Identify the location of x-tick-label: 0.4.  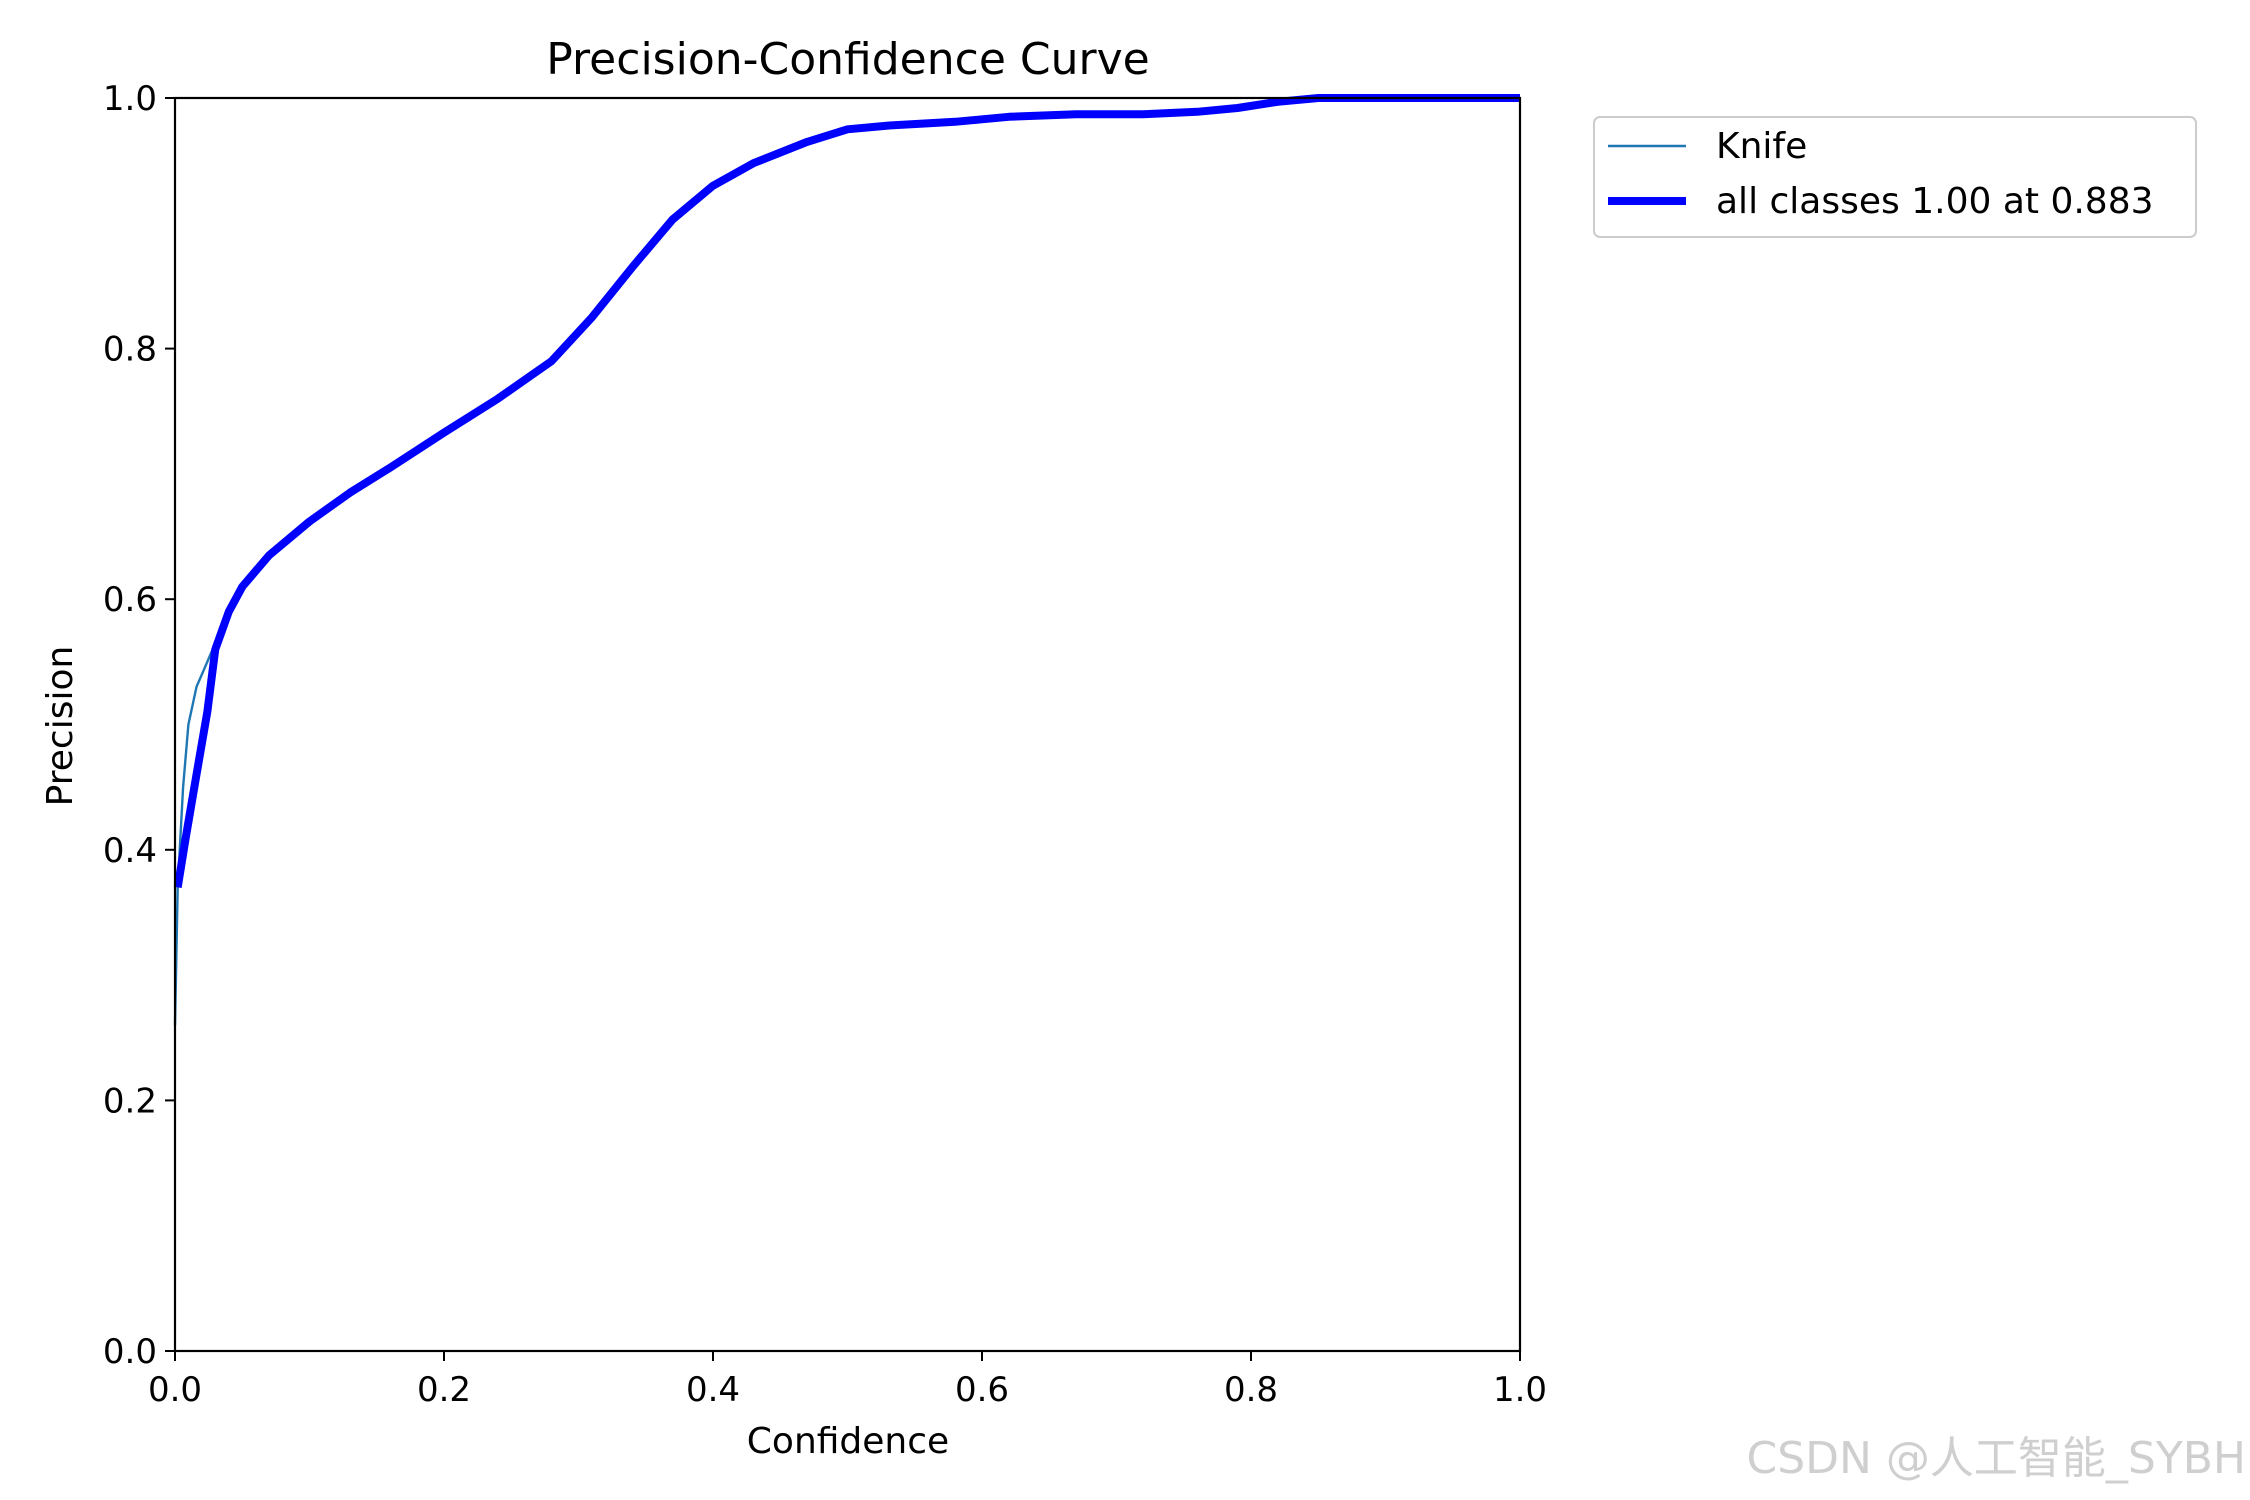
(713, 1390).